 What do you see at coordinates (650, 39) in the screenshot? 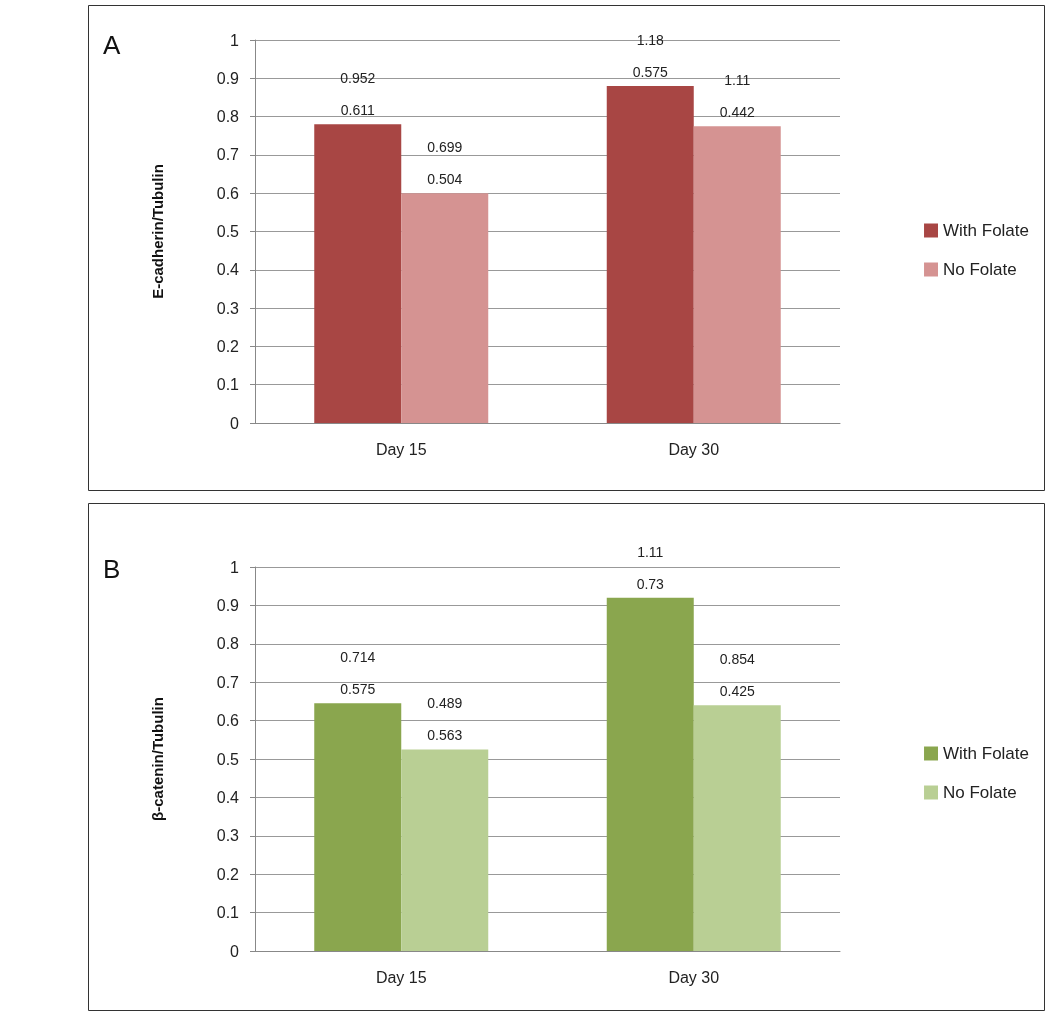
I see `annotation: 1.18` at bounding box center [650, 39].